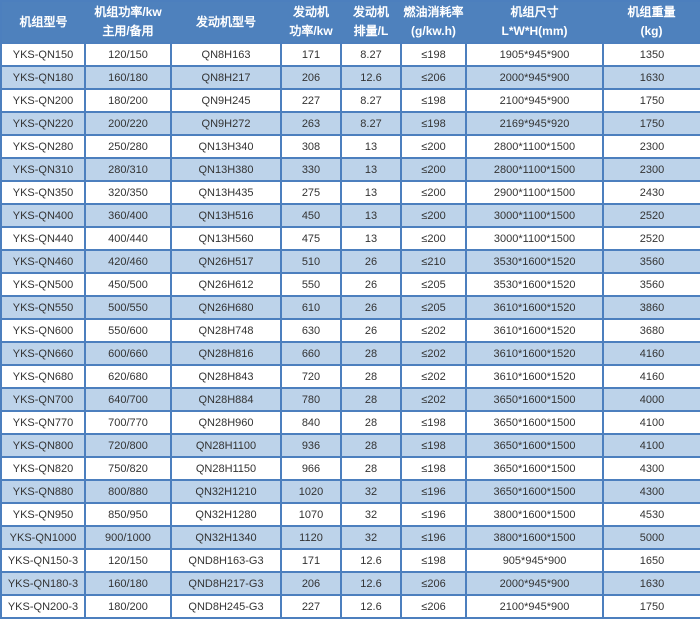  I want to click on table-cell-engine-power: 450, so click(311, 215).